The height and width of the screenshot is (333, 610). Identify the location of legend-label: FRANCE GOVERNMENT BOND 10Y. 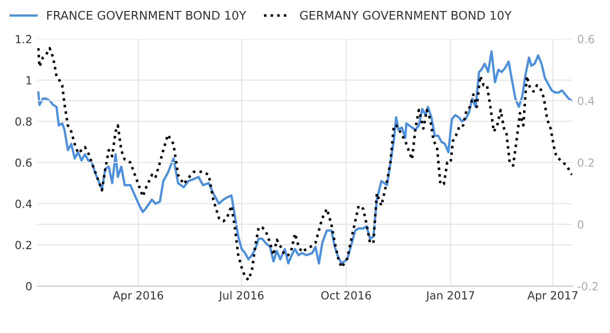
(146, 15).